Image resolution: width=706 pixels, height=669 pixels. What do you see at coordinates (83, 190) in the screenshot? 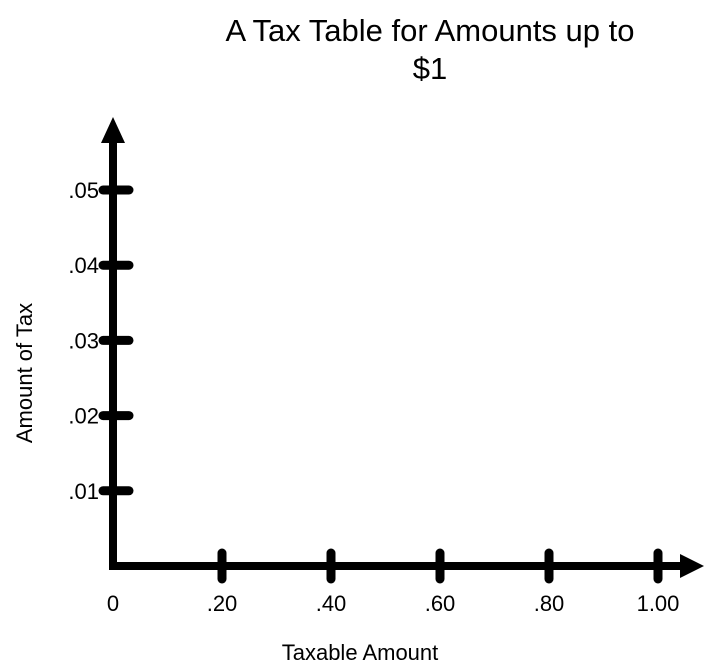
I see `y-tick-label: .05` at bounding box center [83, 190].